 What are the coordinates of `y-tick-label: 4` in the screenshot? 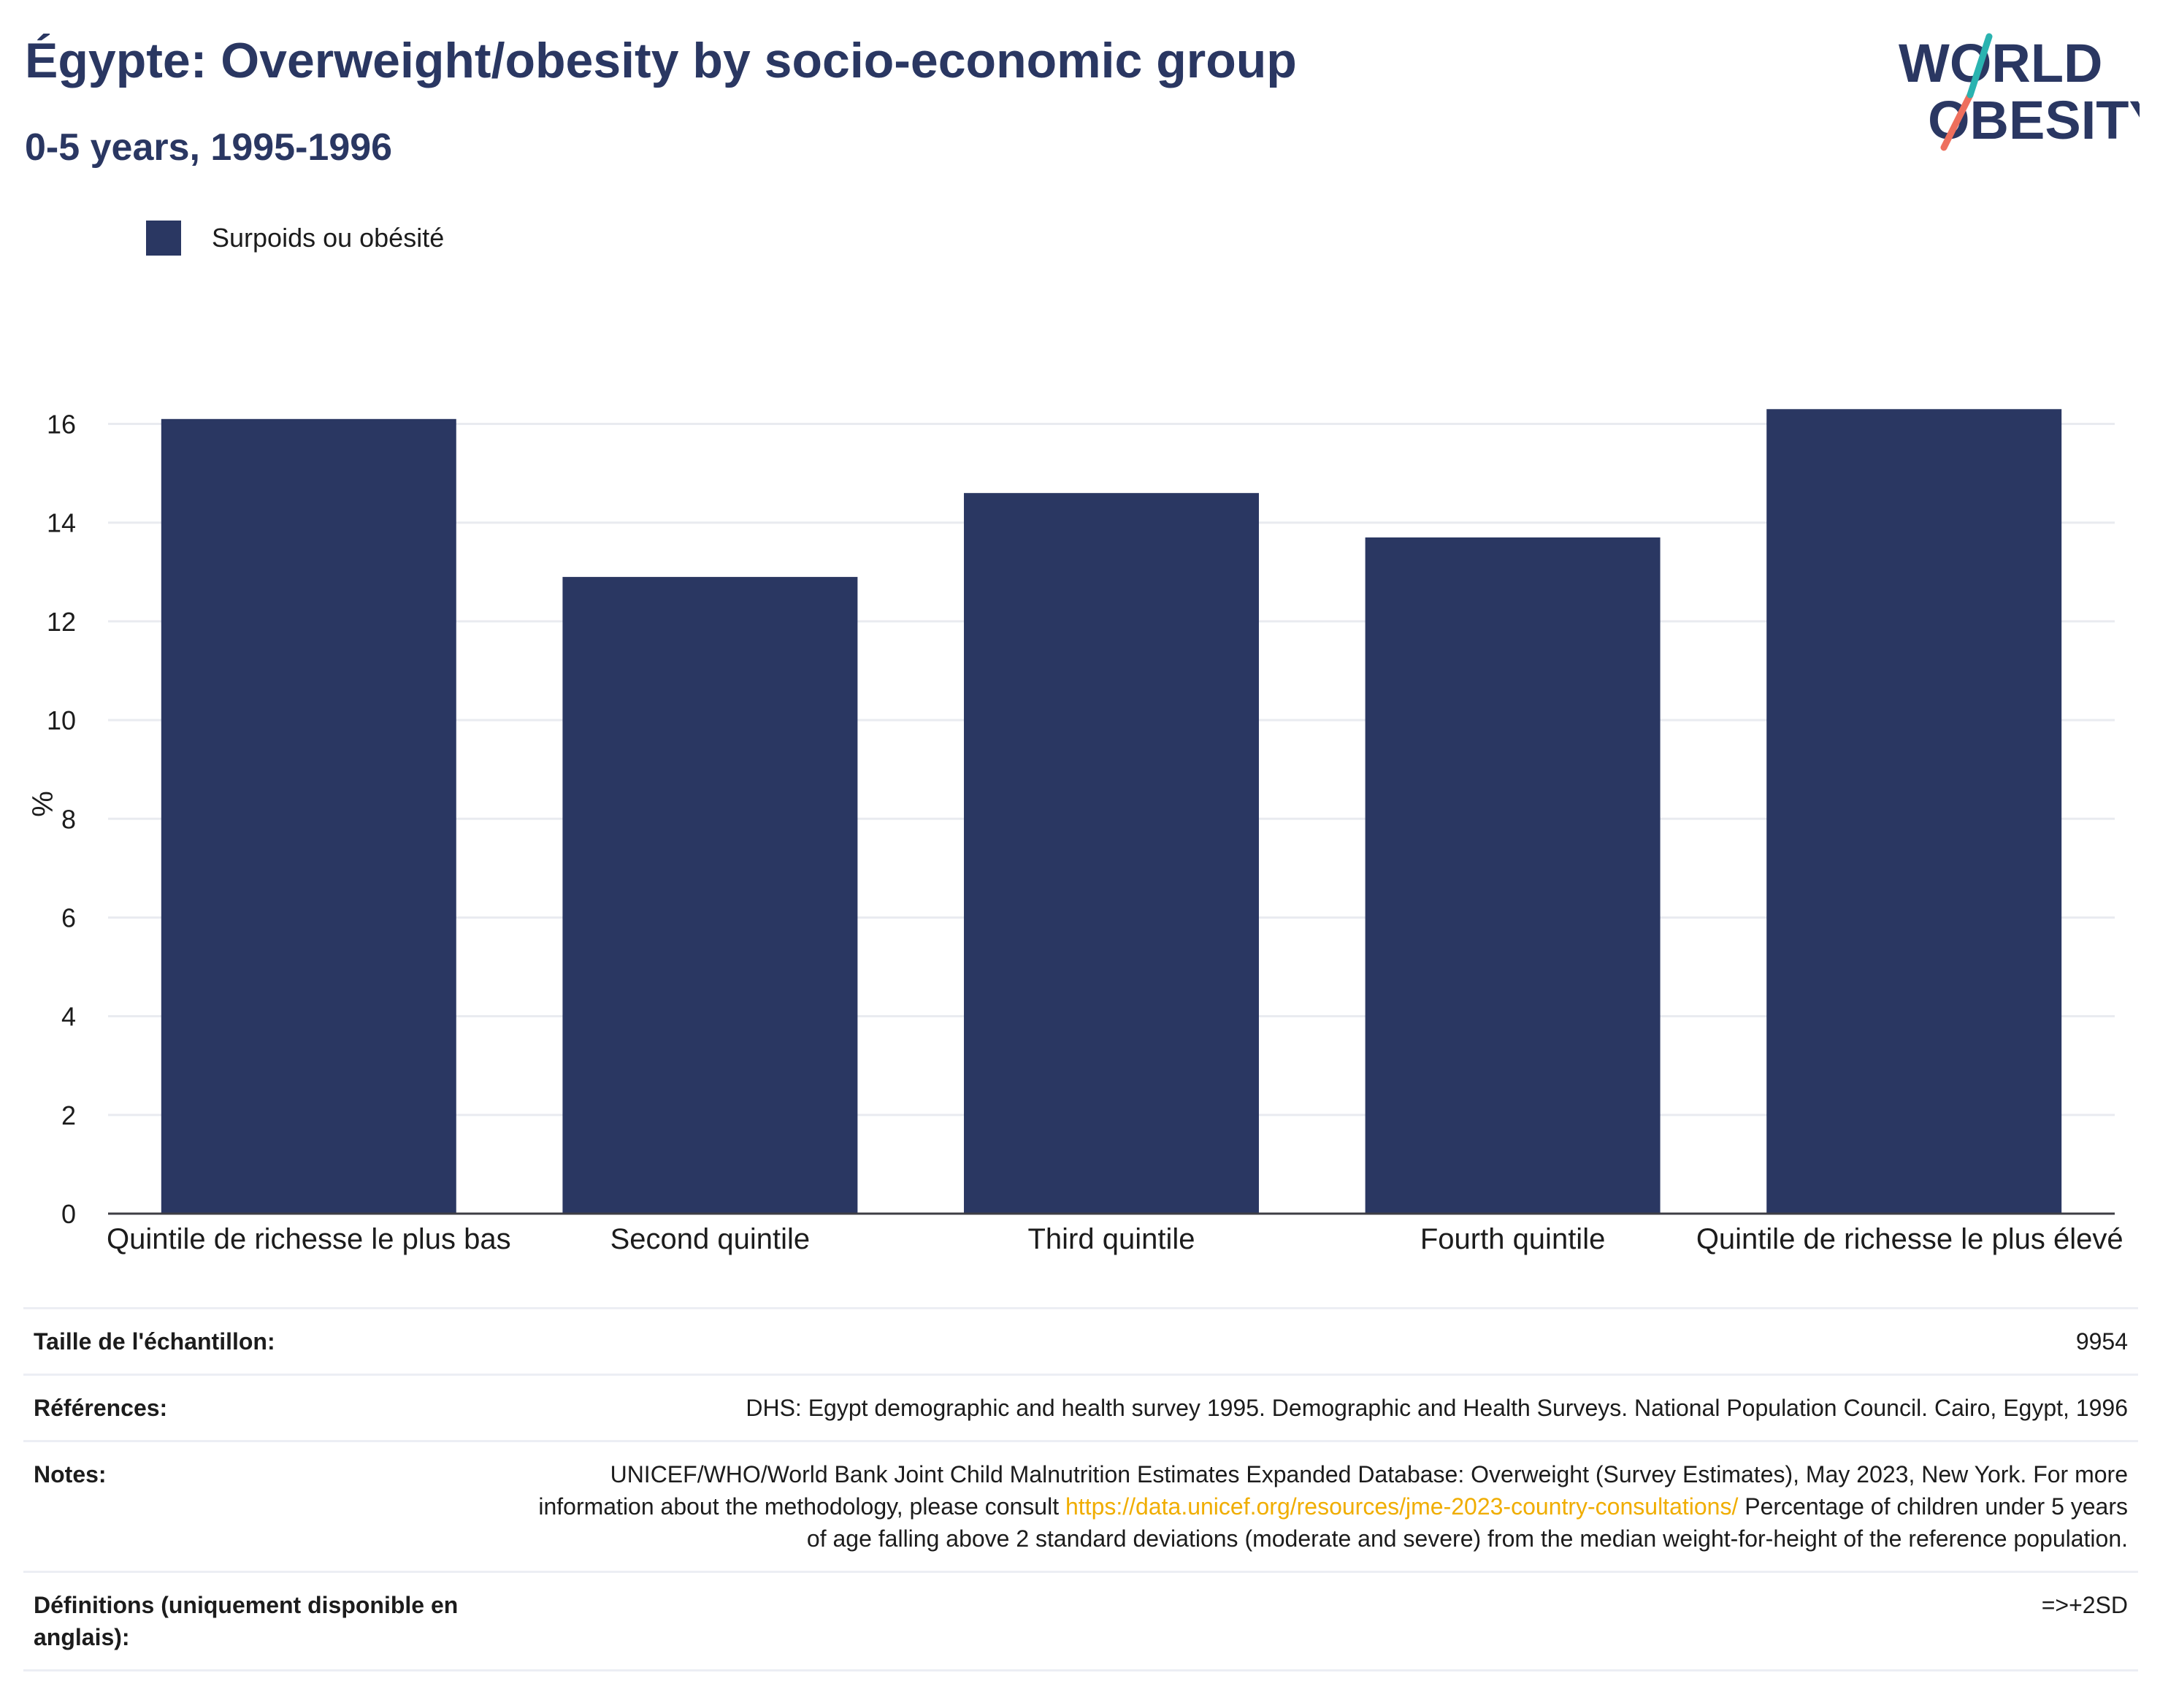 It's located at (68, 1017).